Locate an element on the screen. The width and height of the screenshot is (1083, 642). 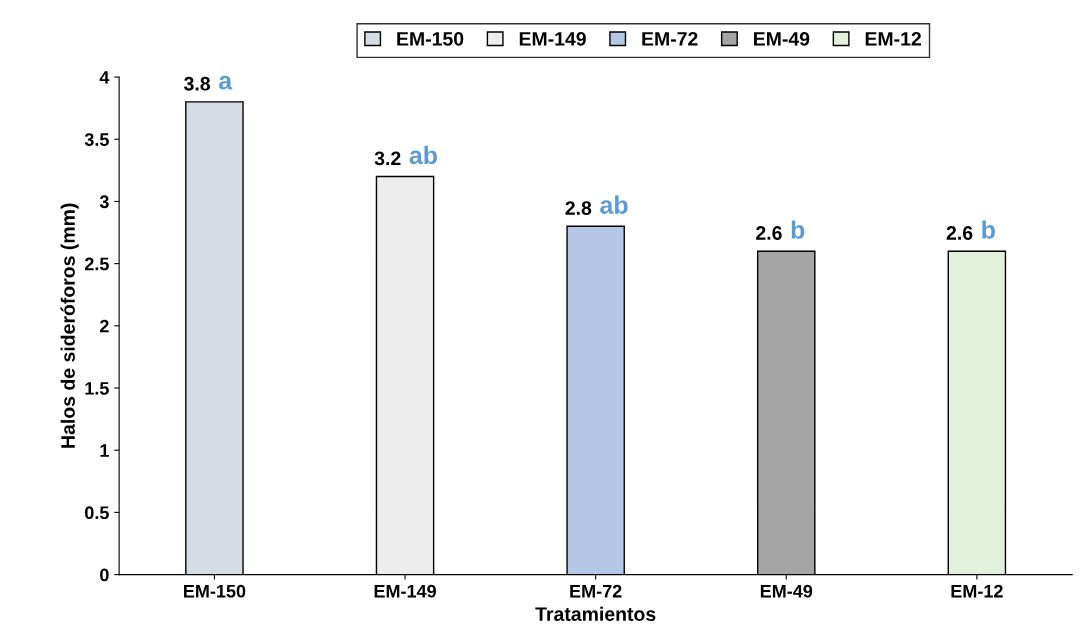
x-tick-label: EM-12 is located at coordinates (977, 591).